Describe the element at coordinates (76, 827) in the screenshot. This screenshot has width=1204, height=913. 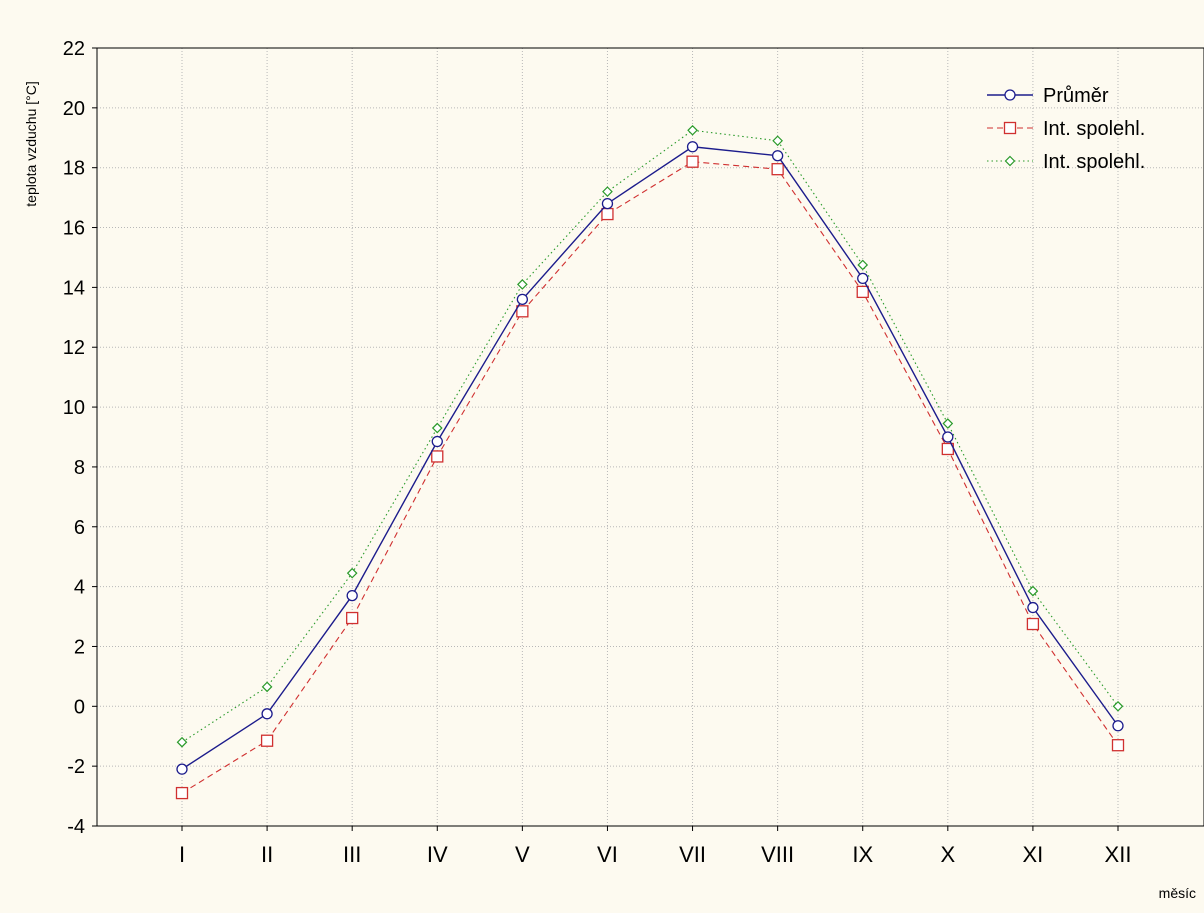
I see `y-tick-label: -4` at that location.